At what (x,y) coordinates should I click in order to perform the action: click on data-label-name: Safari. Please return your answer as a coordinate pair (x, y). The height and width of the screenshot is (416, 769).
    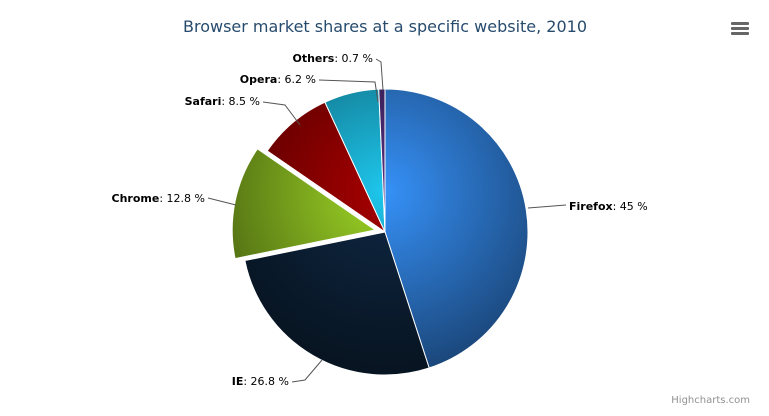
    Looking at the image, I should click on (203, 101).